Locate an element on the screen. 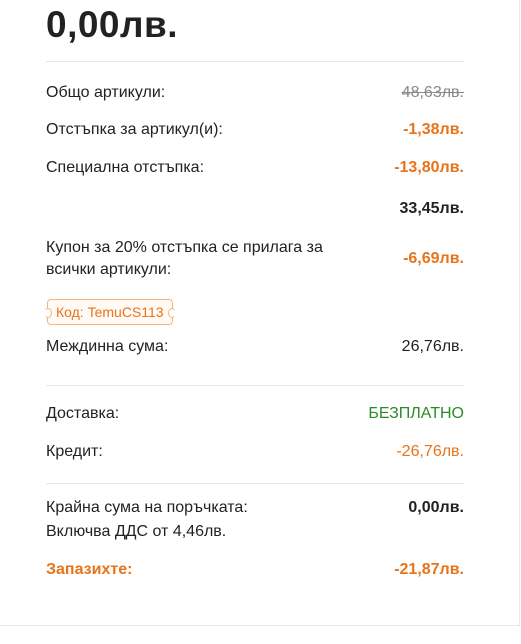 This screenshot has height=644, width=521. vat-note: Включва ДДС от 4,46лв. is located at coordinates (136, 531).